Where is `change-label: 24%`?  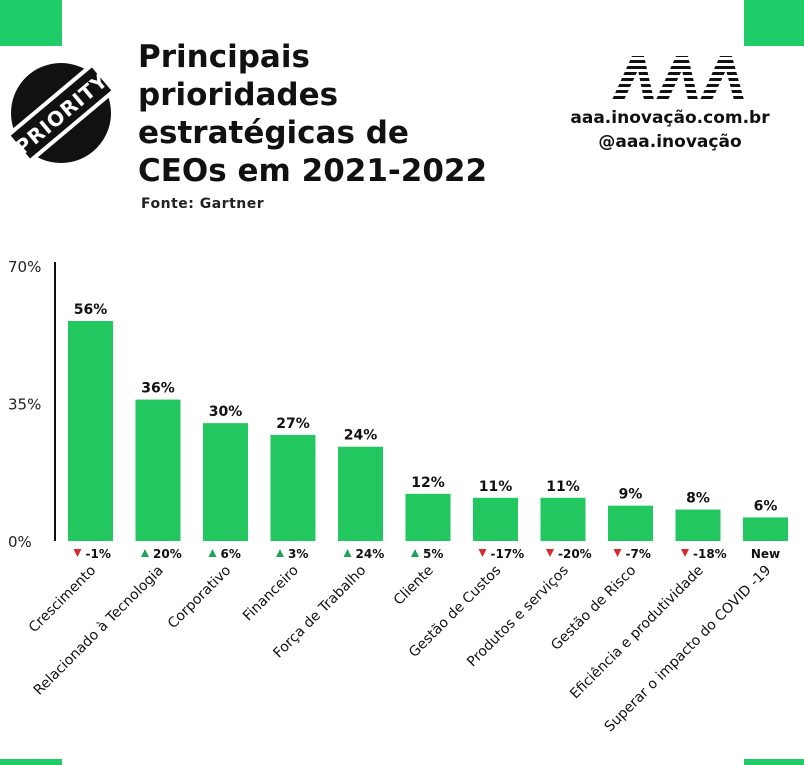
change-label: 24% is located at coordinates (370, 554).